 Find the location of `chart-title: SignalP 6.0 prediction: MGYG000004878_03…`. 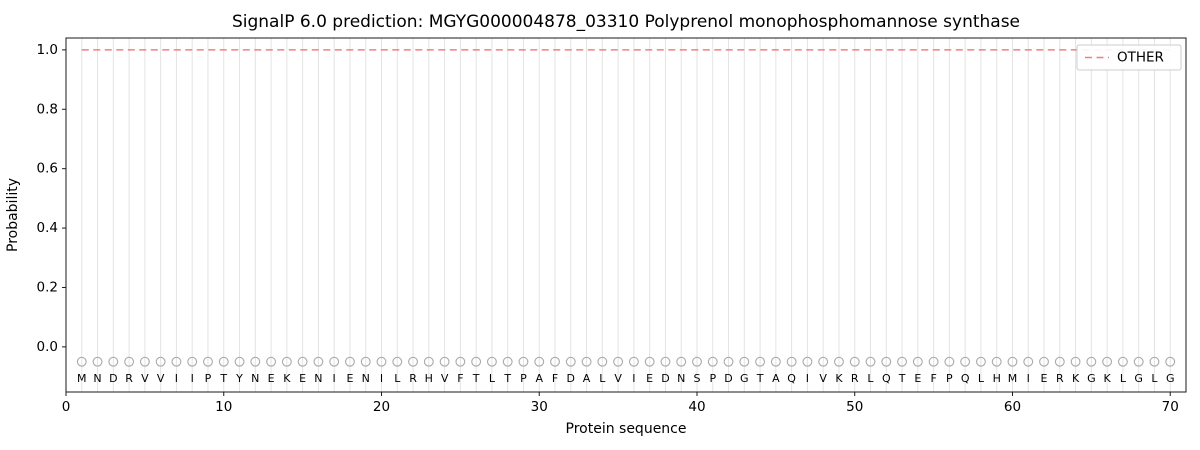

chart-title: SignalP 6.0 prediction: MGYG000004878_03… is located at coordinates (626, 22).